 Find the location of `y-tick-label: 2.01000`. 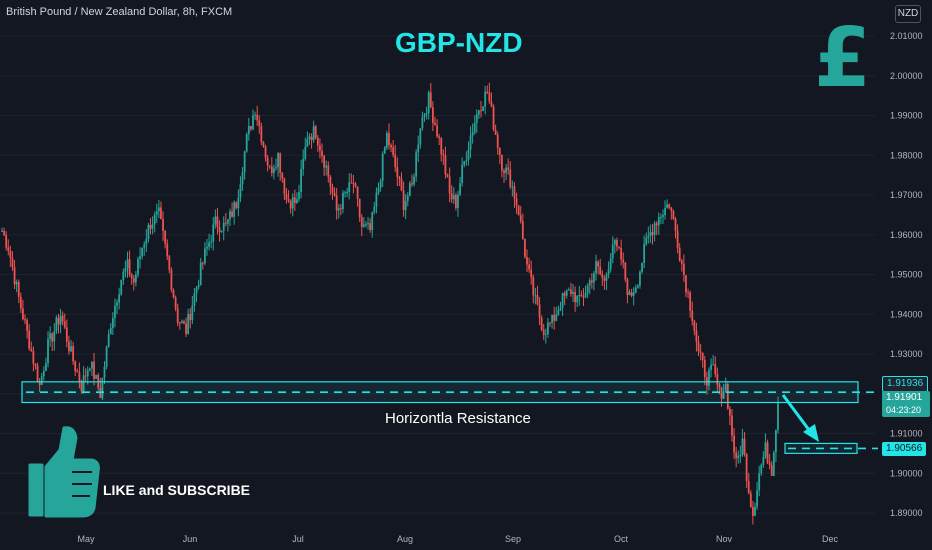

y-tick-label: 2.01000 is located at coordinates (906, 36).